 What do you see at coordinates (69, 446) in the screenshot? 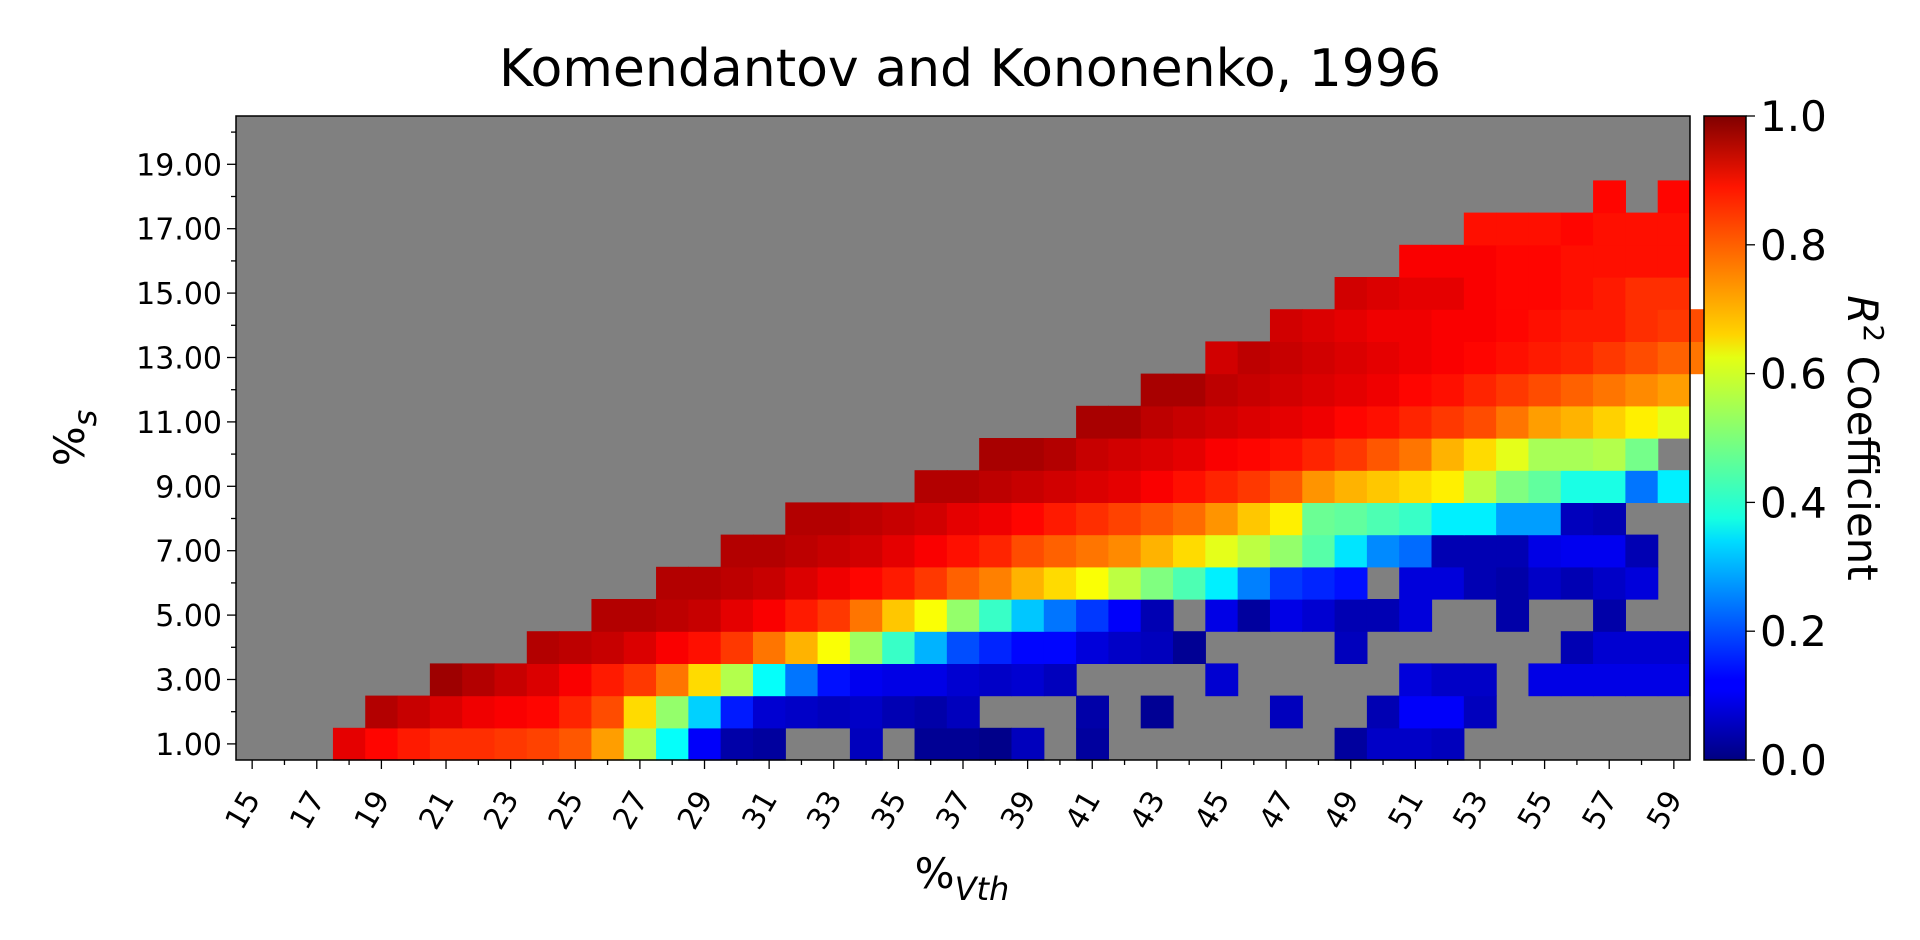
I see `y-axis-label-main: %` at bounding box center [69, 446].